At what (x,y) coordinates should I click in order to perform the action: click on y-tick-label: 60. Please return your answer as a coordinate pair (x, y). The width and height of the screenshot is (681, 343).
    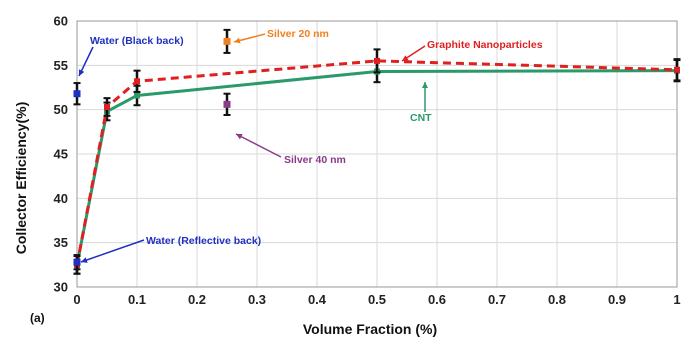
    Looking at the image, I should click on (61, 21).